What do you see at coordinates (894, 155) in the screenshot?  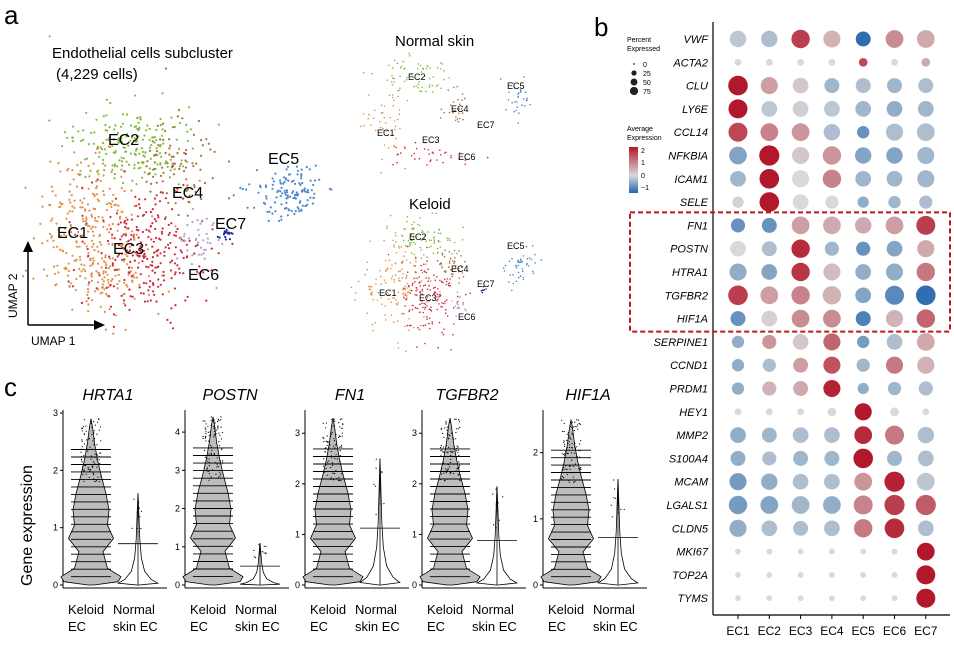 I see `dot-nfkbia-ec6` at bounding box center [894, 155].